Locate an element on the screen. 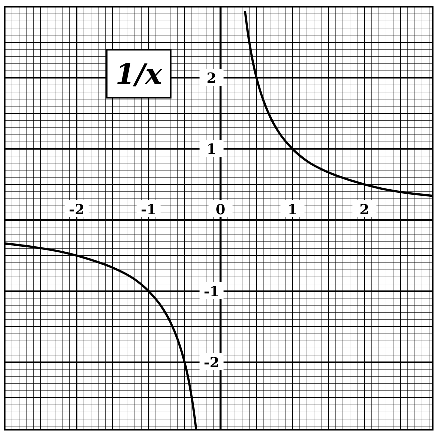 The image size is (436, 431). y-tick-label: 2 is located at coordinates (211, 79).